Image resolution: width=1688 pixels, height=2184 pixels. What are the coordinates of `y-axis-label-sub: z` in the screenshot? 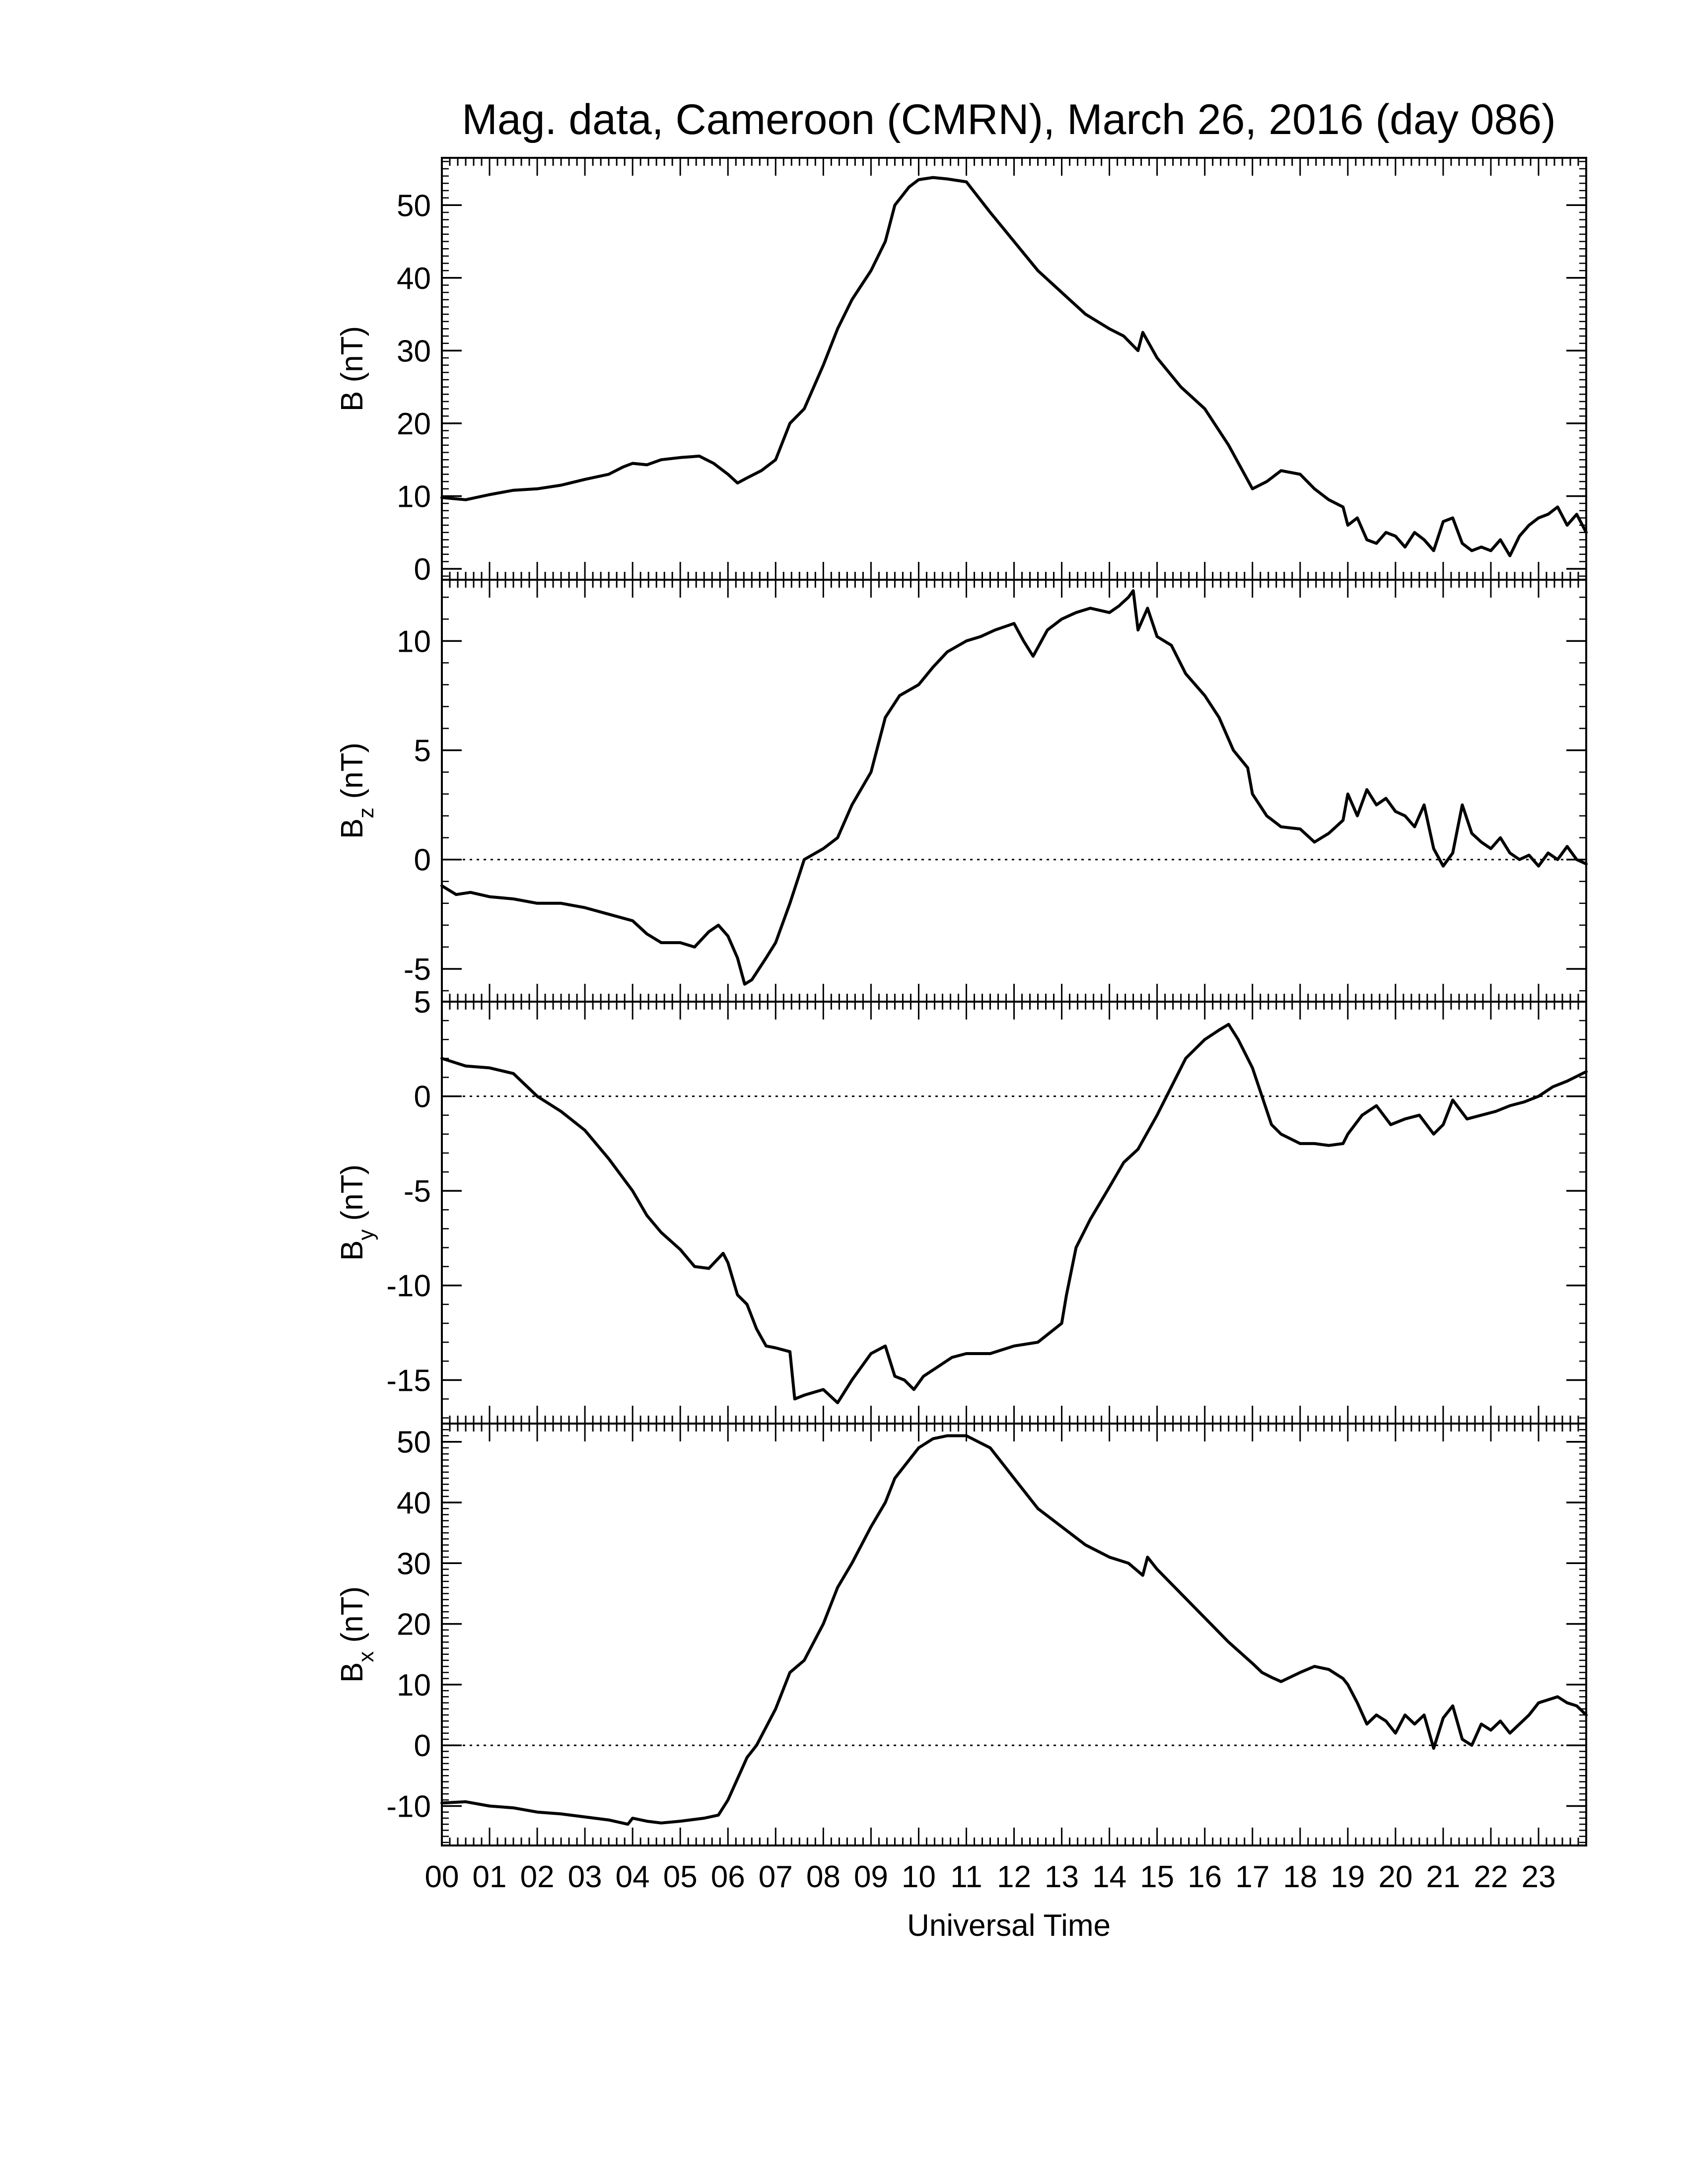 It's located at (366, 813).